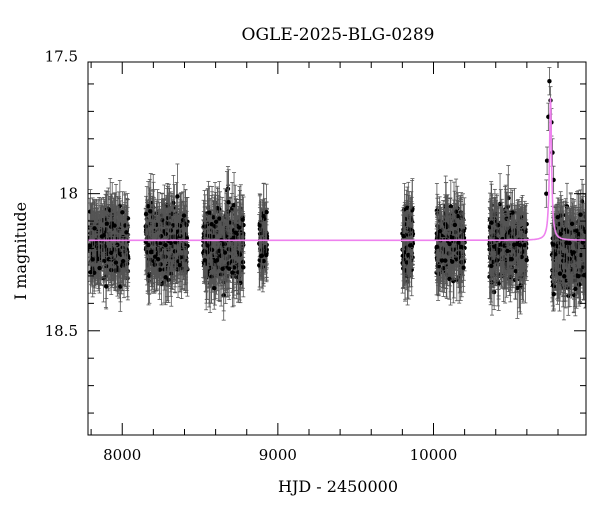 This screenshot has width=600, height=512. I want to click on x-axis-label: HJD - 2450000, so click(338, 486).